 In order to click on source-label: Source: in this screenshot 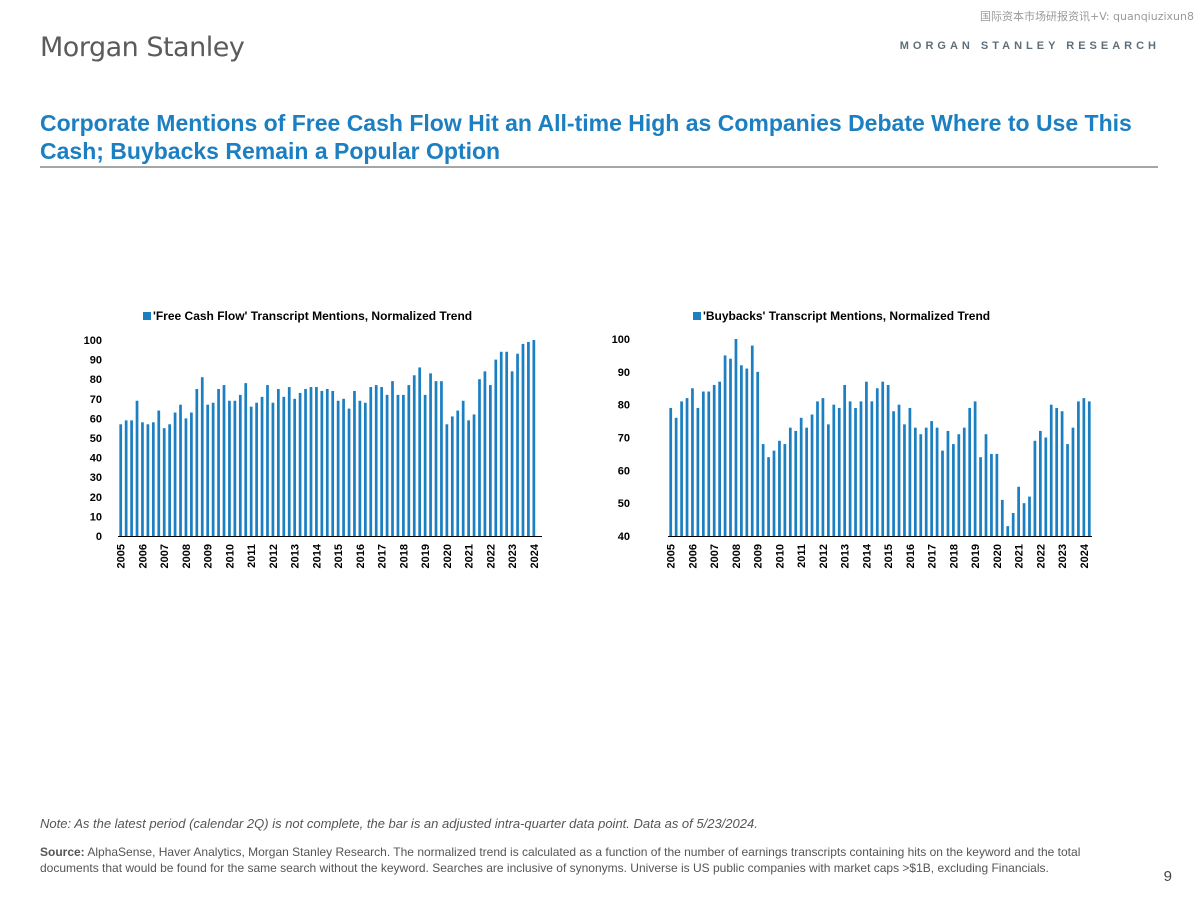, I will do `click(62, 852)`.